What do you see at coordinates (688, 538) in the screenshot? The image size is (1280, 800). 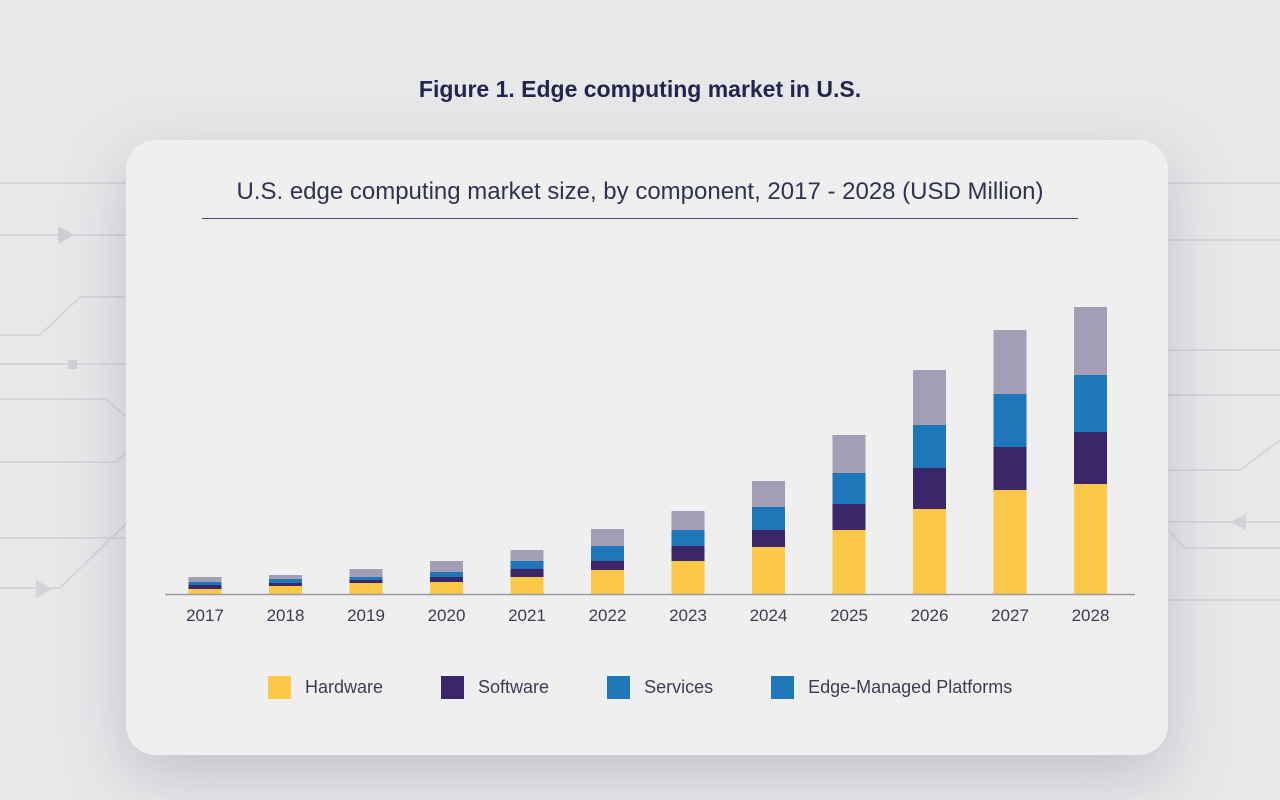 I see `bar-segment-services-2023` at bounding box center [688, 538].